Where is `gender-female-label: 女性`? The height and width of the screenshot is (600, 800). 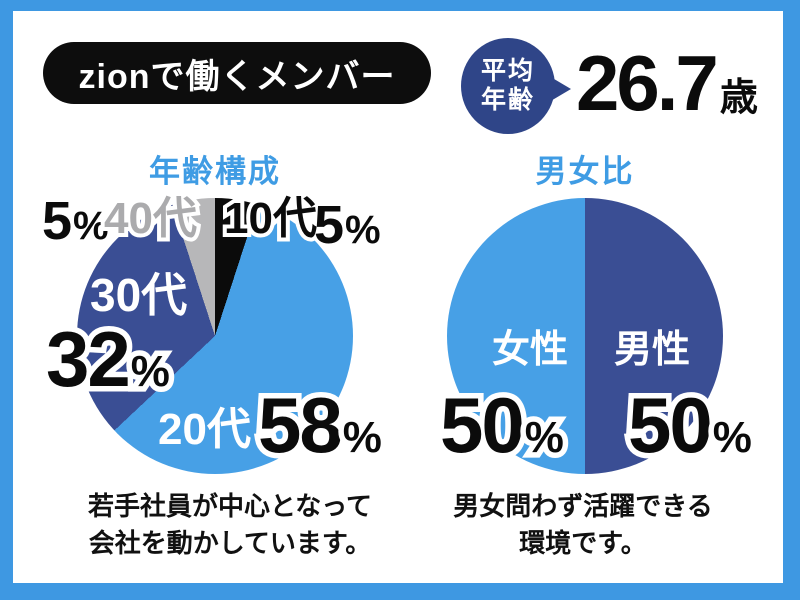
gender-female-label: 女性 is located at coordinates (530, 350).